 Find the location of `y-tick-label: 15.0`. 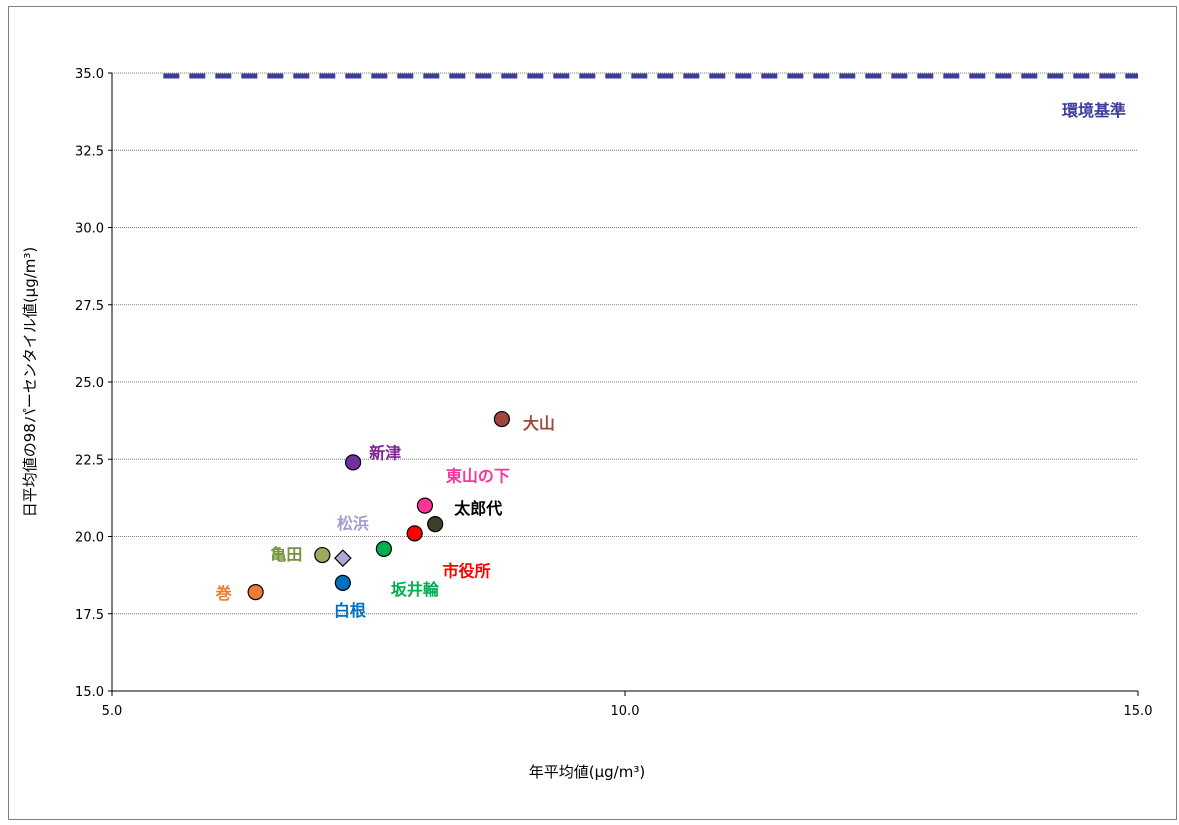

y-tick-label: 15.0 is located at coordinates (89, 692).